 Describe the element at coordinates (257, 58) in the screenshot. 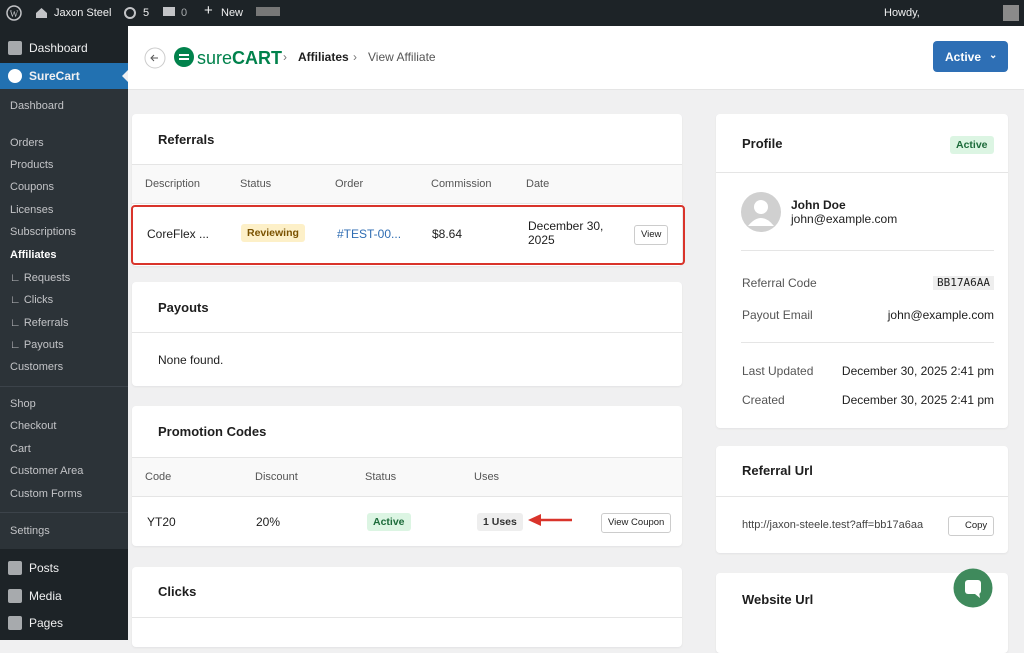

I see `logo-cart: CART` at that location.